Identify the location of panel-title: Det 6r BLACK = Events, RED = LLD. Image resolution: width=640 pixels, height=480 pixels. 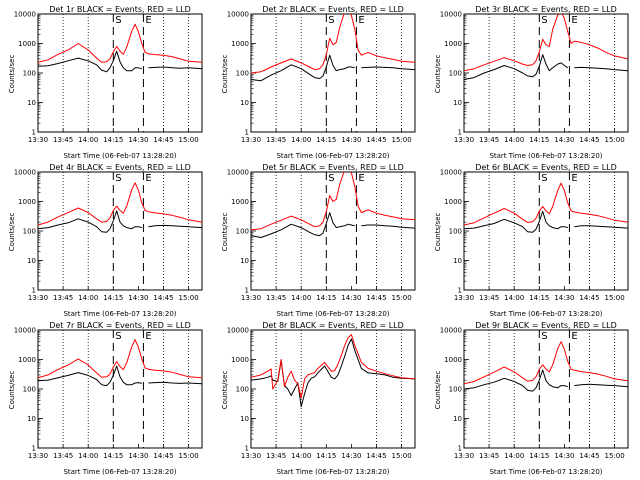
(546, 167).